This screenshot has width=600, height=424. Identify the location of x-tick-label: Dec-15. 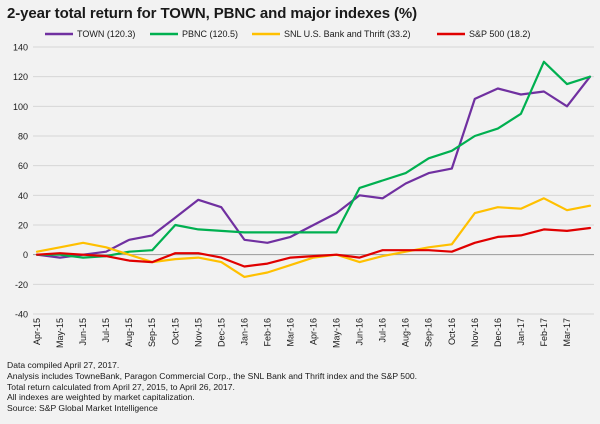
(221, 332).